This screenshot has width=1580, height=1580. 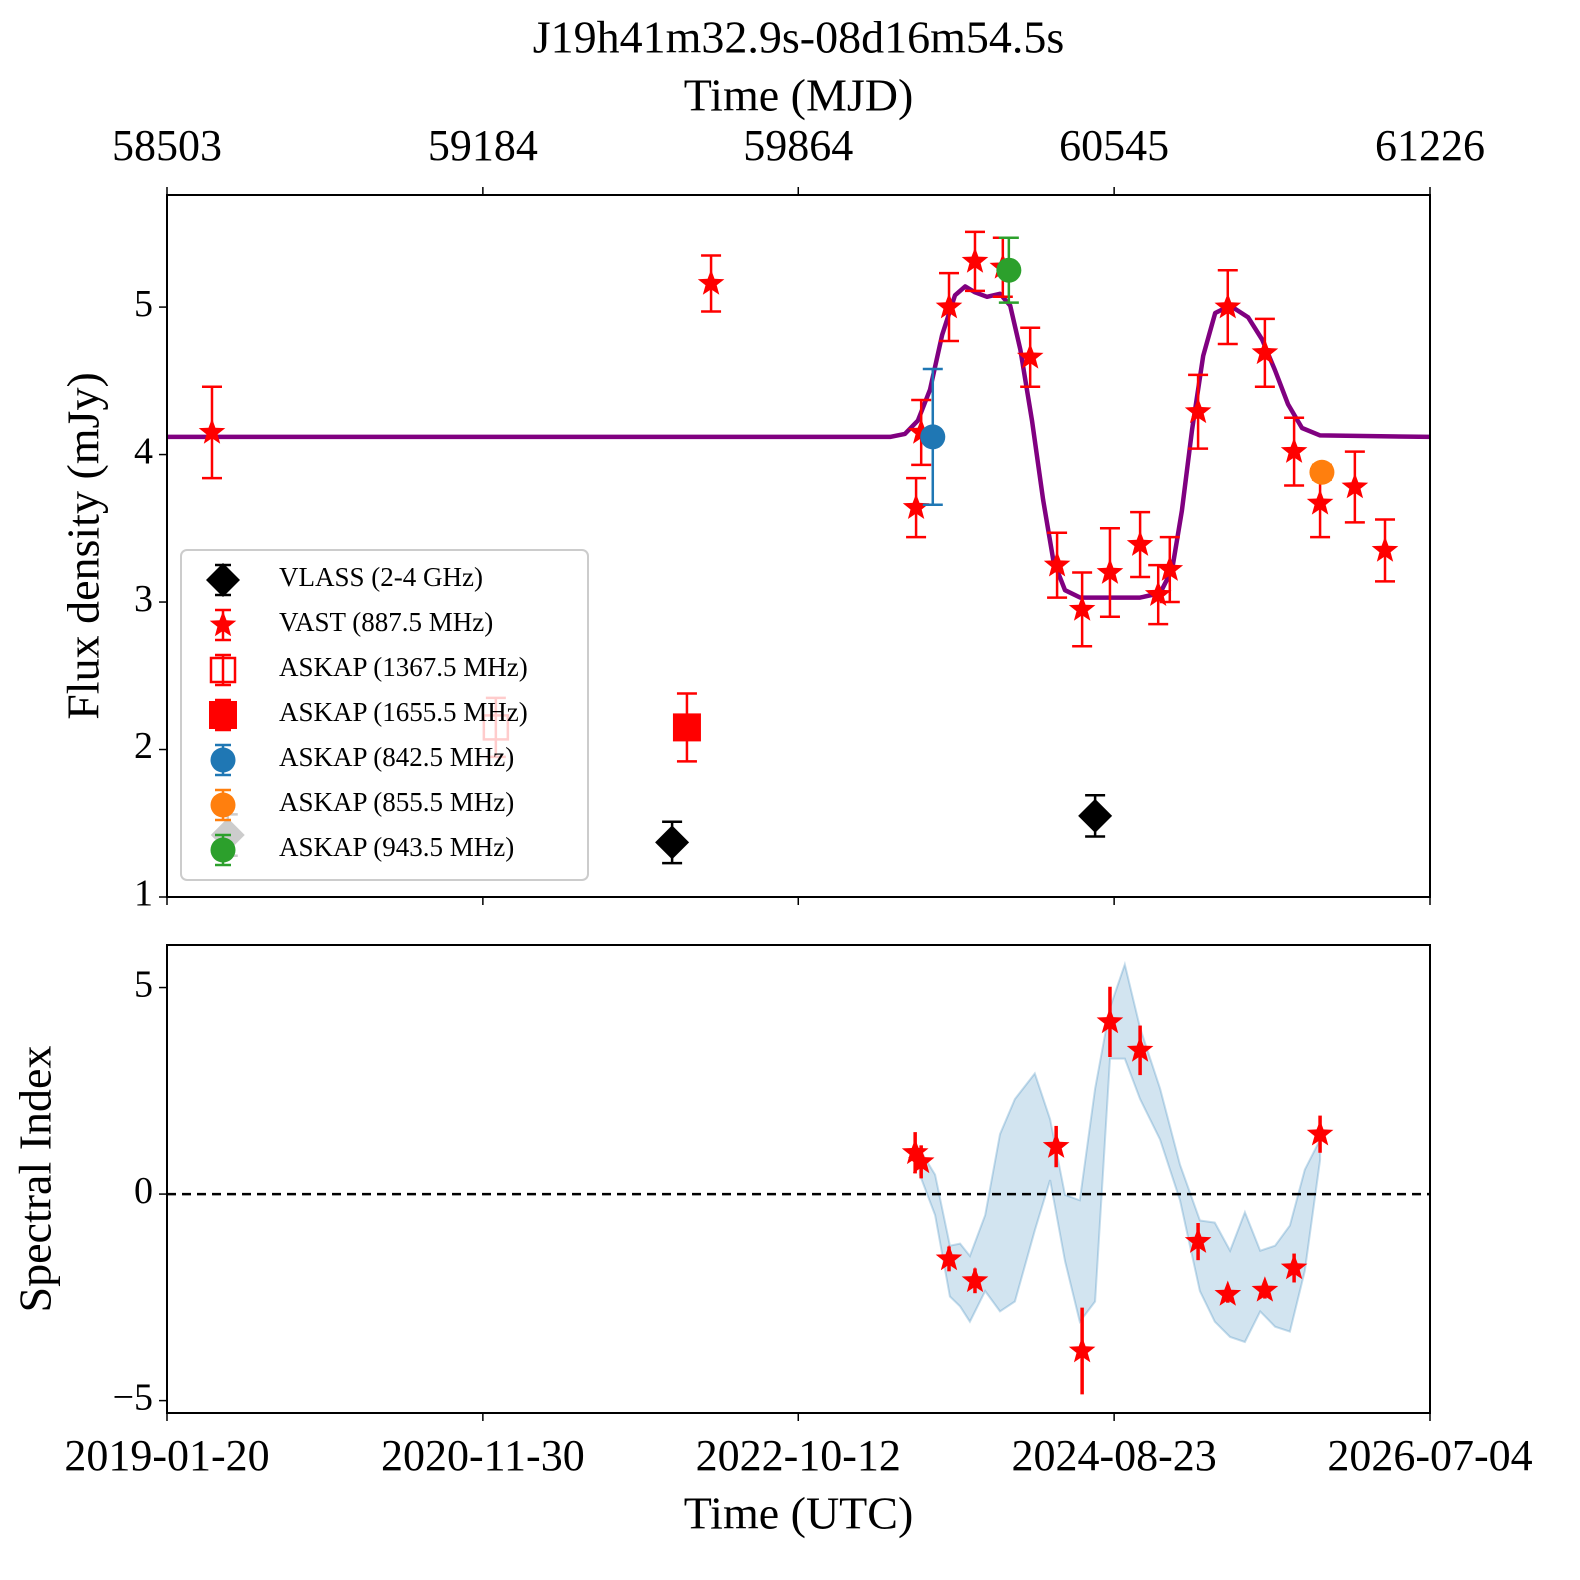 I want to click on legend-label: ASKAP (943.5 MHz), so click(x=396, y=847).